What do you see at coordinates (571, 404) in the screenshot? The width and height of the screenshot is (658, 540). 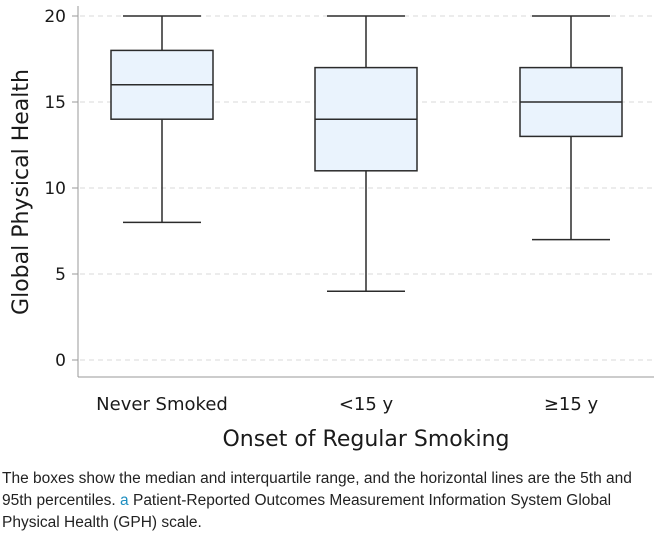 I see `x-category-label-3: ≥15 y` at bounding box center [571, 404].